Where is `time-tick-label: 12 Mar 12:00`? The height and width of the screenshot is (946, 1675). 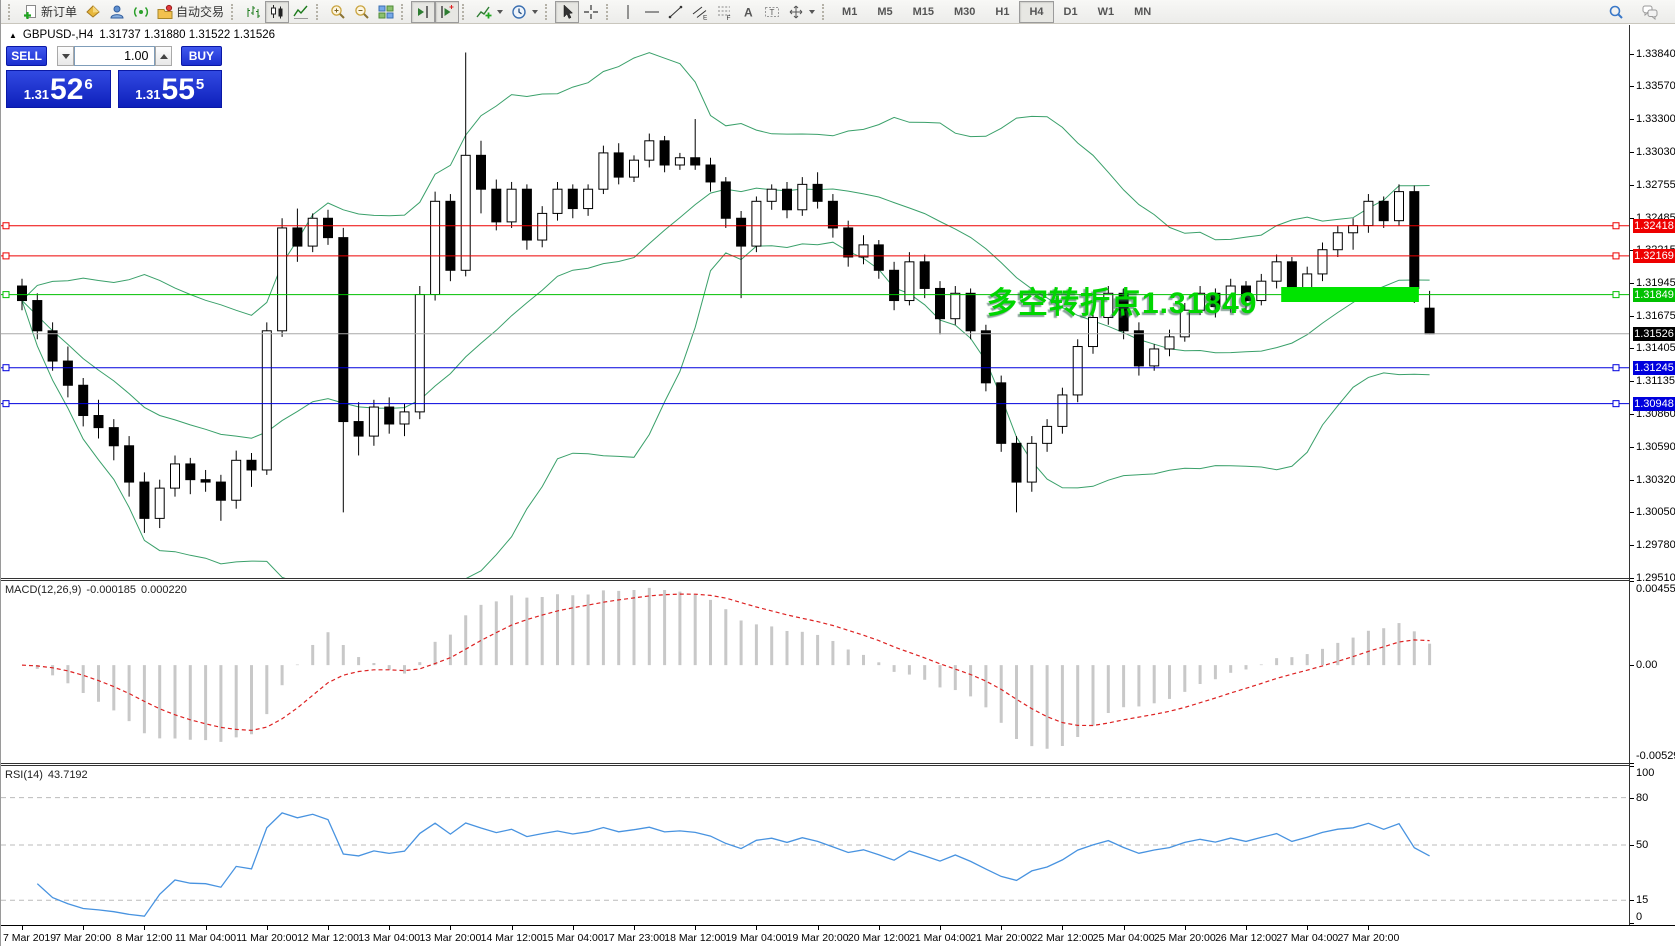
time-tick-label: 12 Mar 12:00 is located at coordinates (328, 938).